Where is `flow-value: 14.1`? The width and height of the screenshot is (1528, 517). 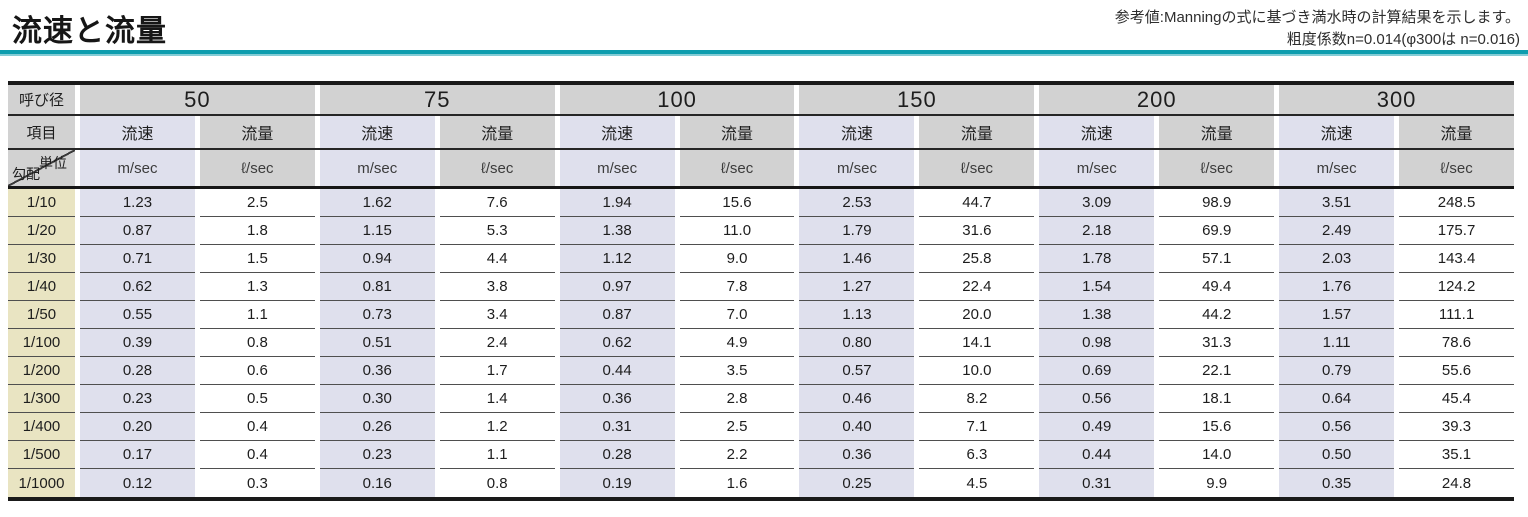 flow-value: 14.1 is located at coordinates (977, 343).